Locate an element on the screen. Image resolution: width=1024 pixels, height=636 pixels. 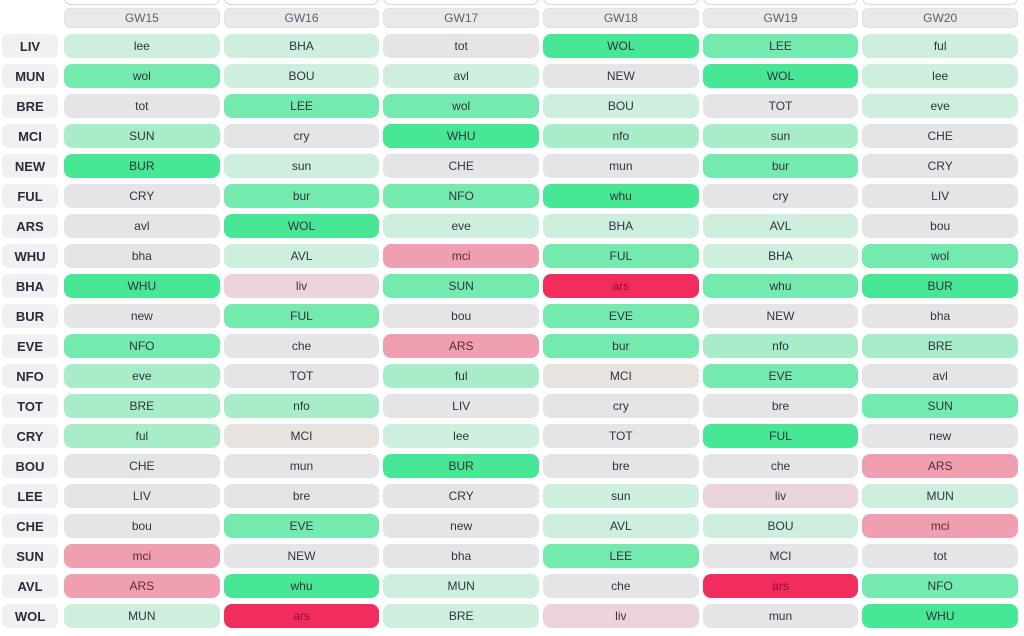
team-row: CRY ful MCI lee TOT FUL new is located at coordinates (509, 436).